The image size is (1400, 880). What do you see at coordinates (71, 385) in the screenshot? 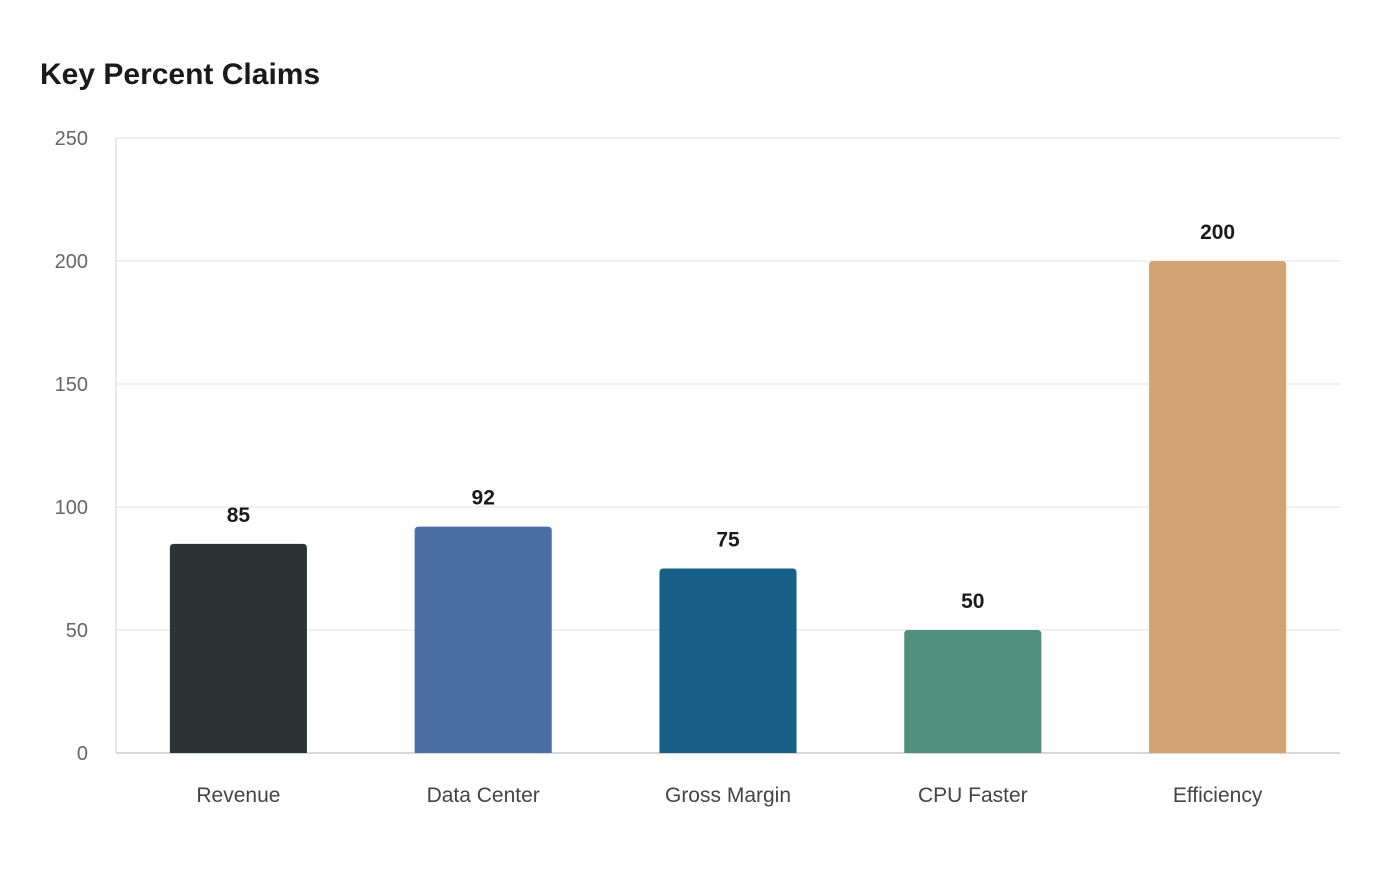
I see `y-tick-label: 150` at bounding box center [71, 385].